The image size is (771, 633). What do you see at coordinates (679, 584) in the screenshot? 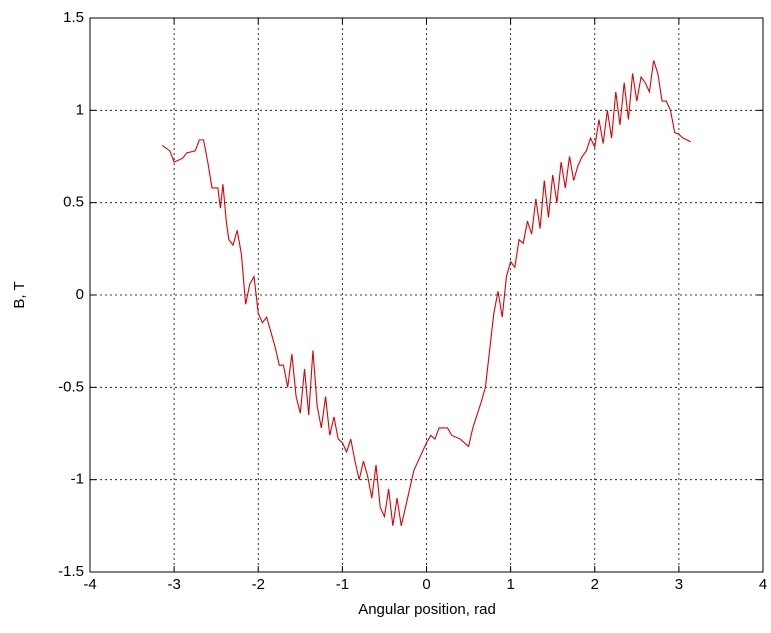
I see `x-tick-label: 3` at bounding box center [679, 584].